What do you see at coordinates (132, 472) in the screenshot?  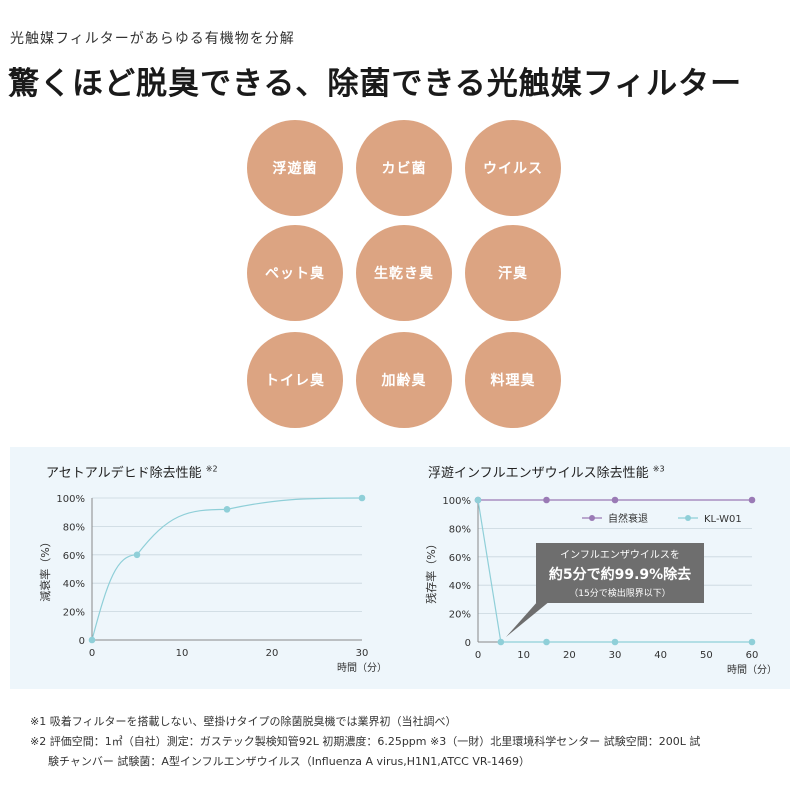 I see `chart1-title: アセトアルデヒド除去性能 ※2` at bounding box center [132, 472].